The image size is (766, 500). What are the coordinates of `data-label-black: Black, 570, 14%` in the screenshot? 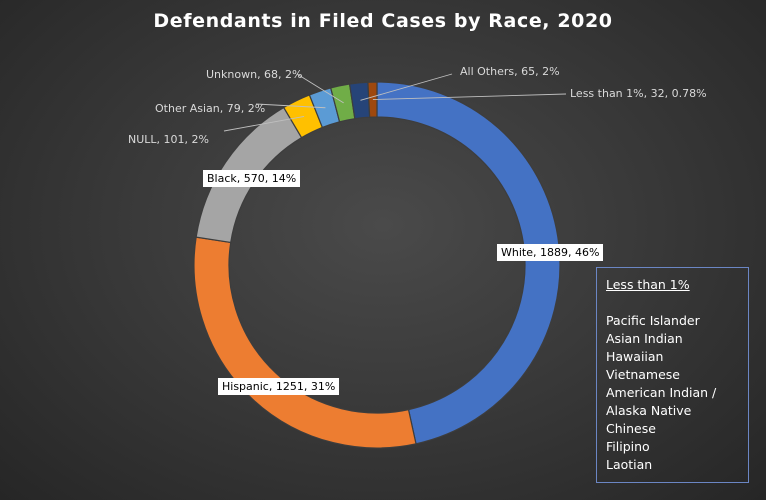 It's located at (252, 178).